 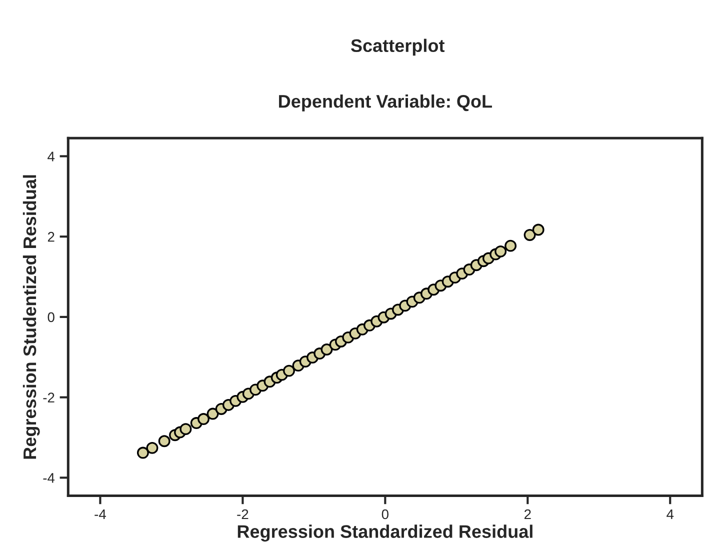 I want to click on y-tick-label: -2, so click(x=48, y=397).